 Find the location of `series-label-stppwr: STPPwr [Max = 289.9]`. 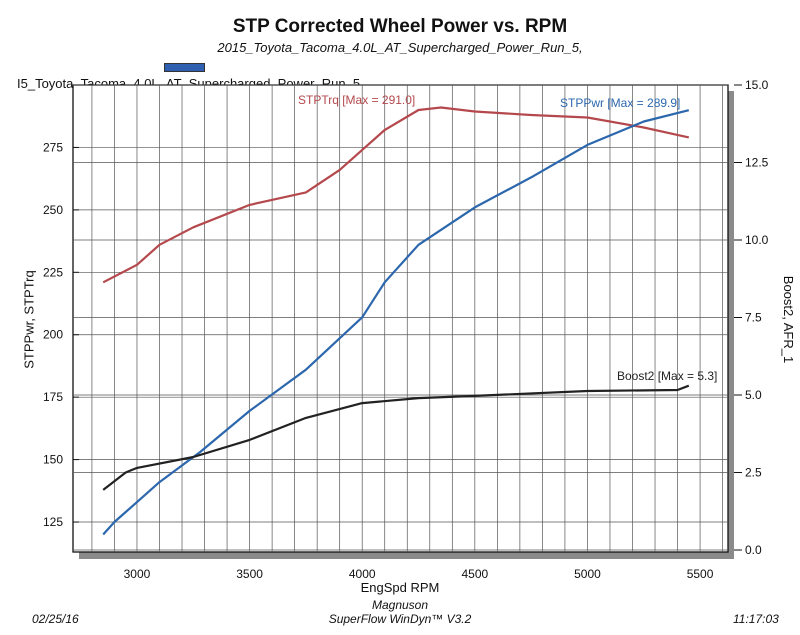

series-label-stppwr: STPPwr [Max = 289.9] is located at coordinates (620, 103).